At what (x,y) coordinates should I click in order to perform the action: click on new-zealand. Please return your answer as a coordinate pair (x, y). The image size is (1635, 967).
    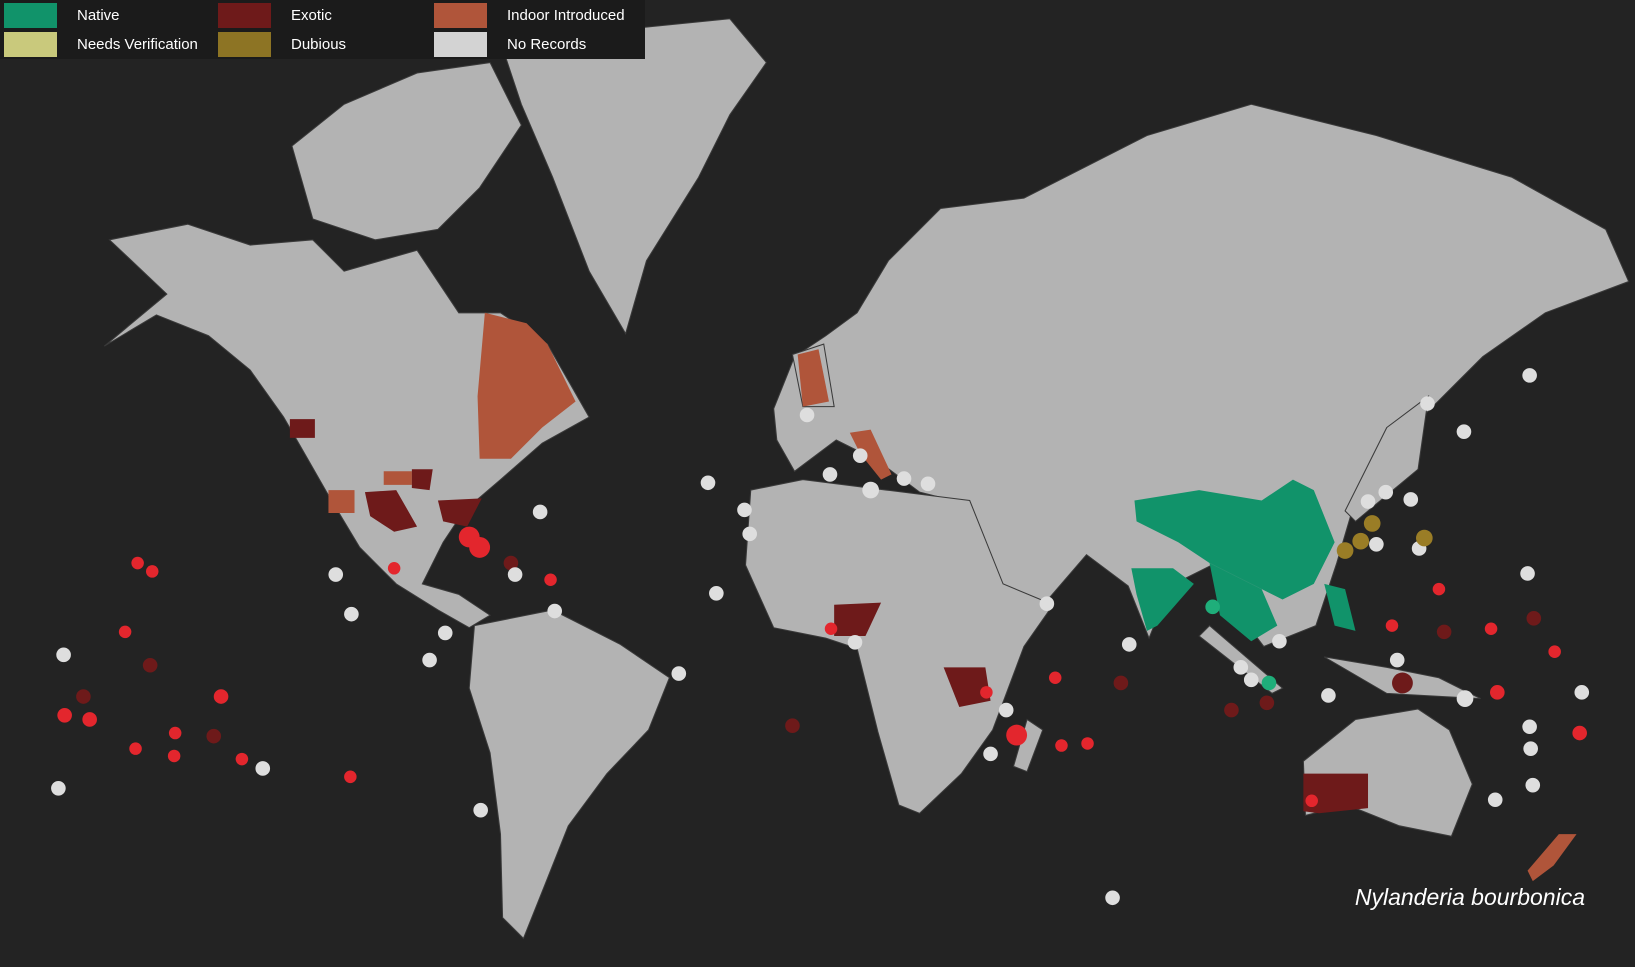
    Looking at the image, I should click on (1552, 858).